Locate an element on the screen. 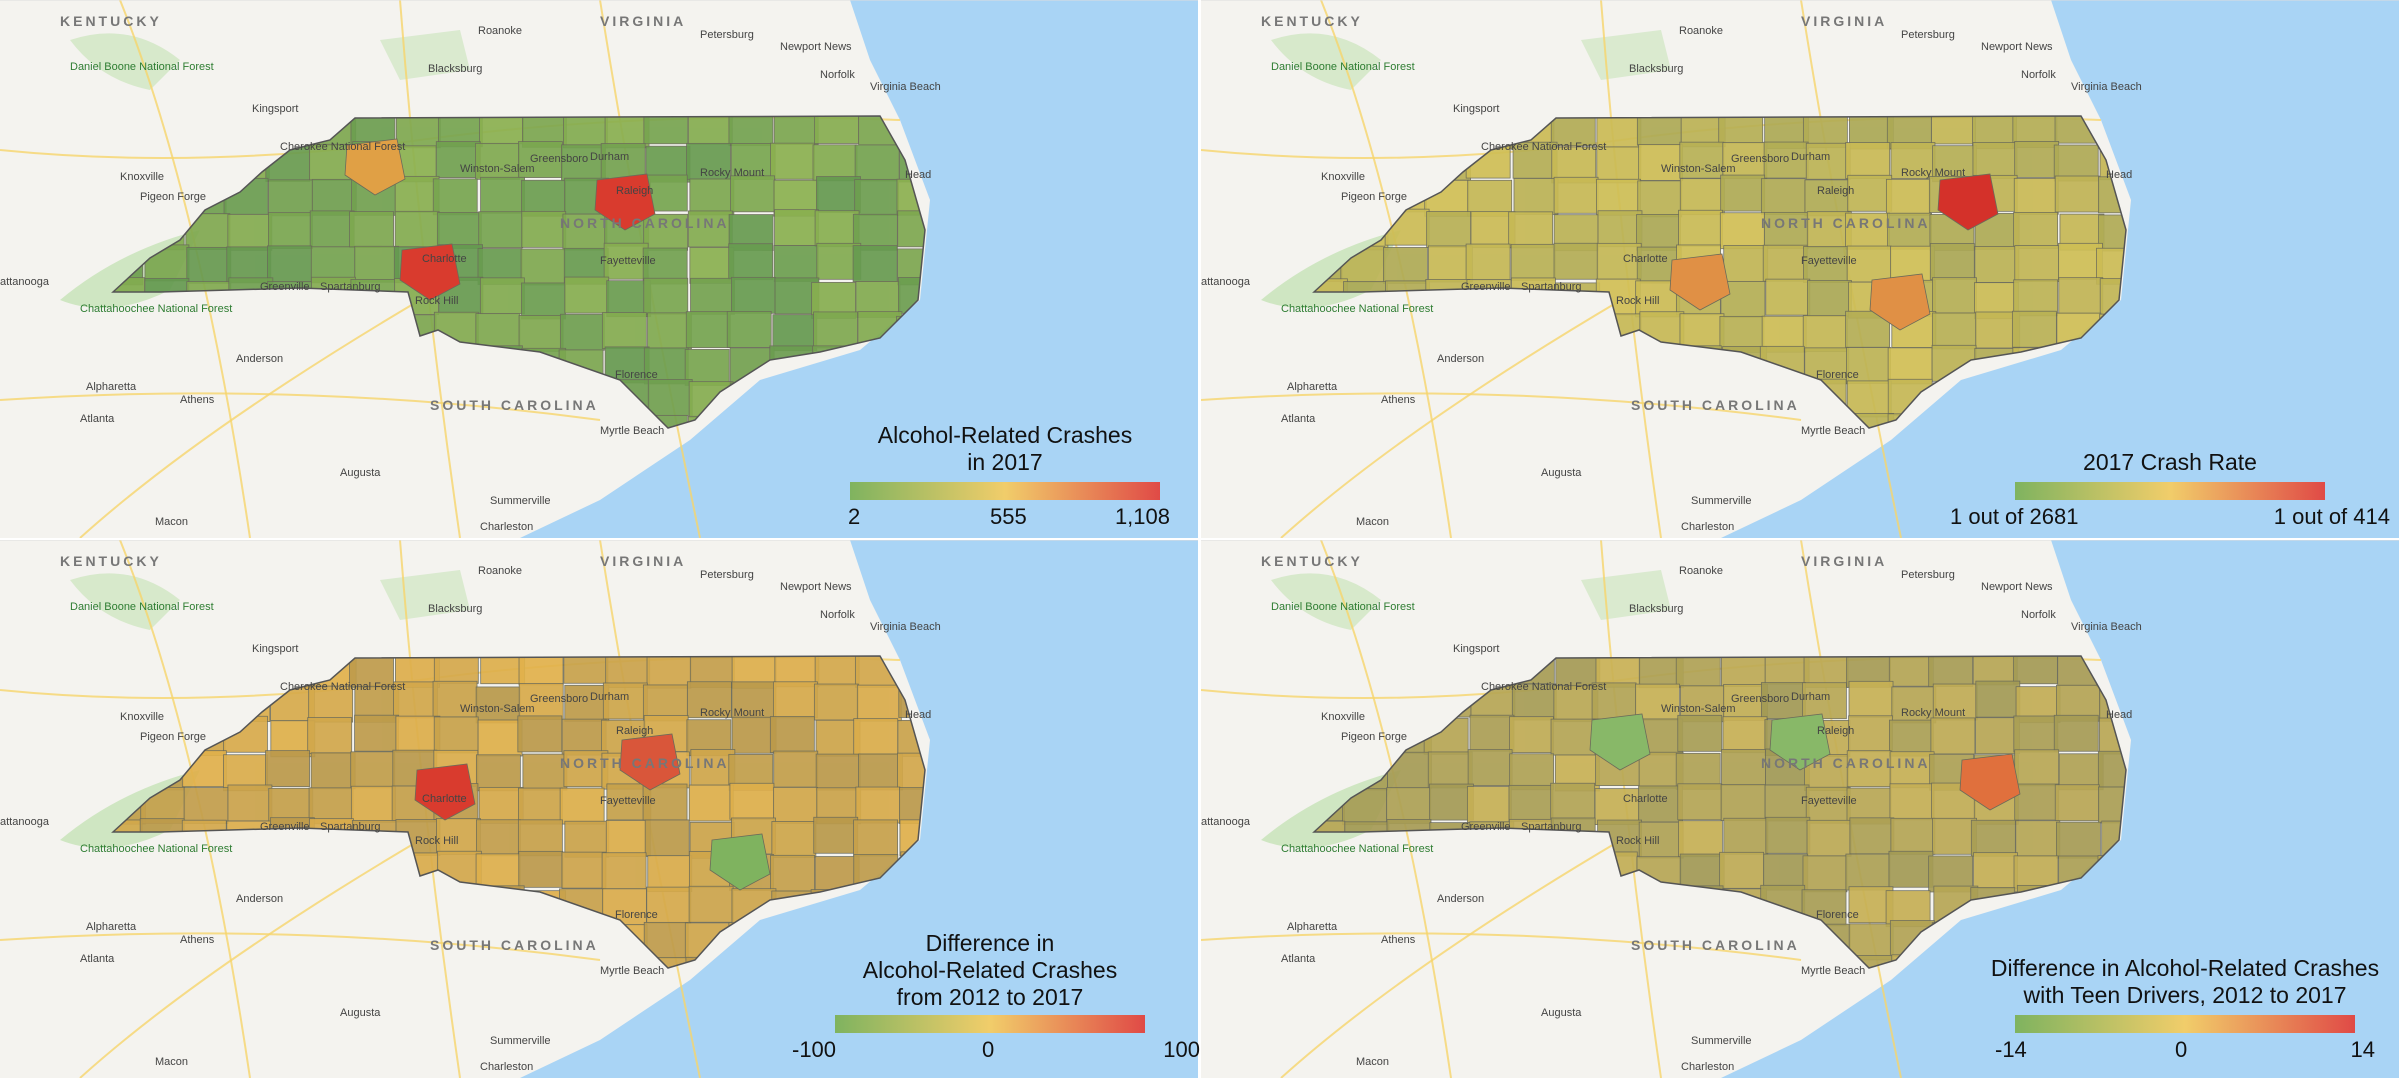  legend-ticks: -14 0 14 is located at coordinates (2185, 1047).